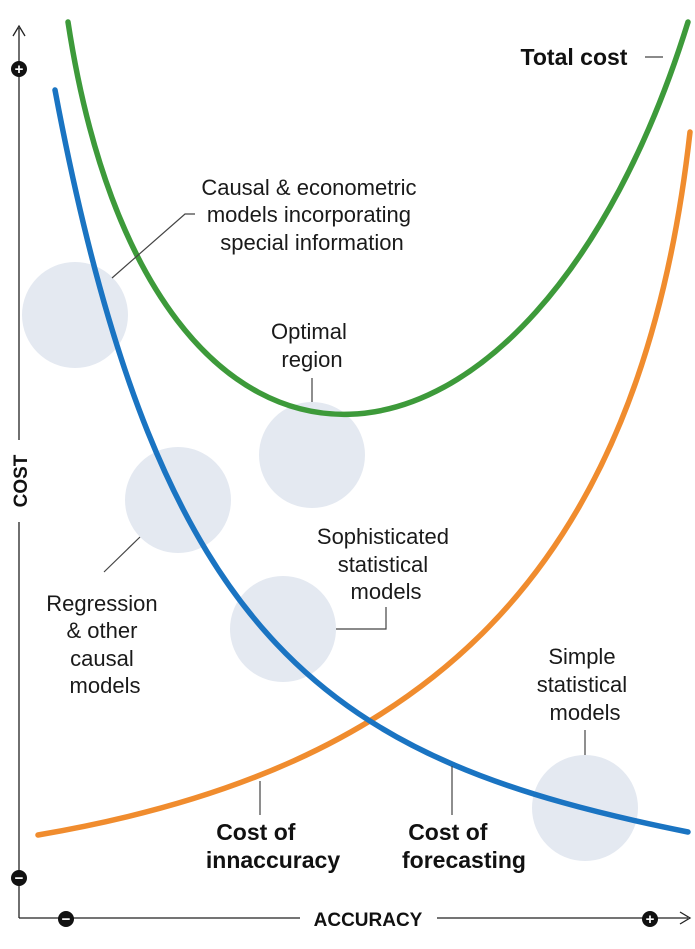 This screenshot has height=949, width=695. I want to click on x-axis: ACCURACY, so click(355, 920).